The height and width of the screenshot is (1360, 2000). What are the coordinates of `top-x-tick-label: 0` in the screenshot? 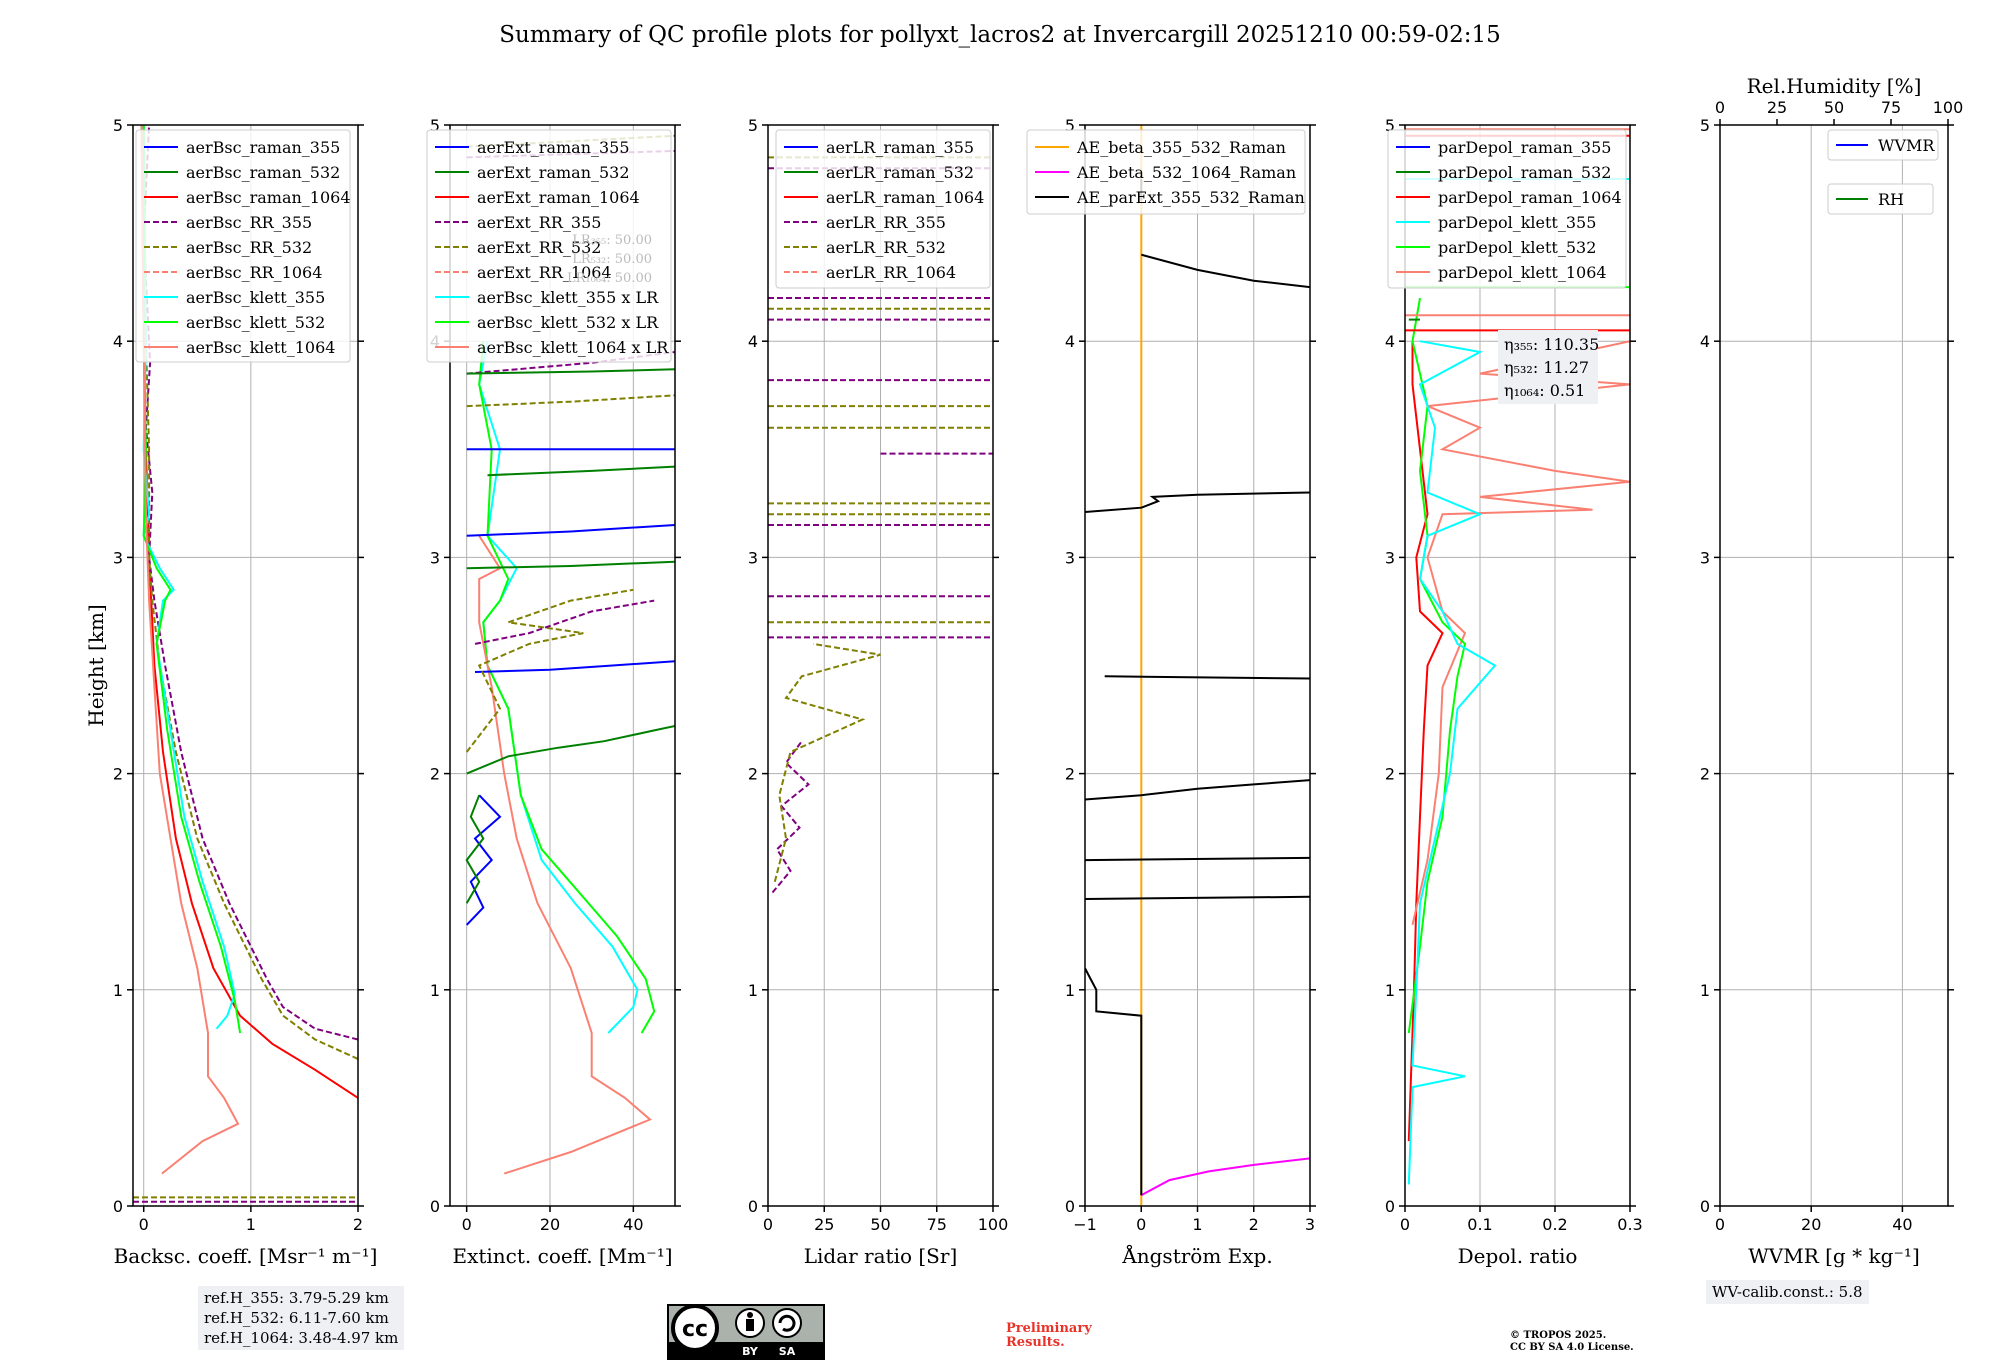 It's located at (1720, 107).